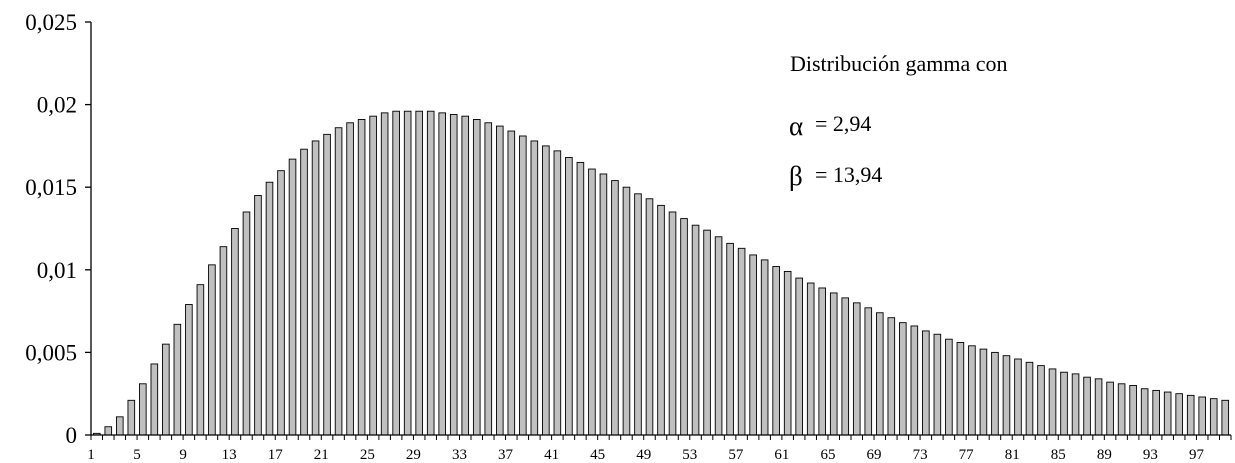 This screenshot has height=463, width=1235. I want to click on x-tick-label: 33, so click(459, 455).